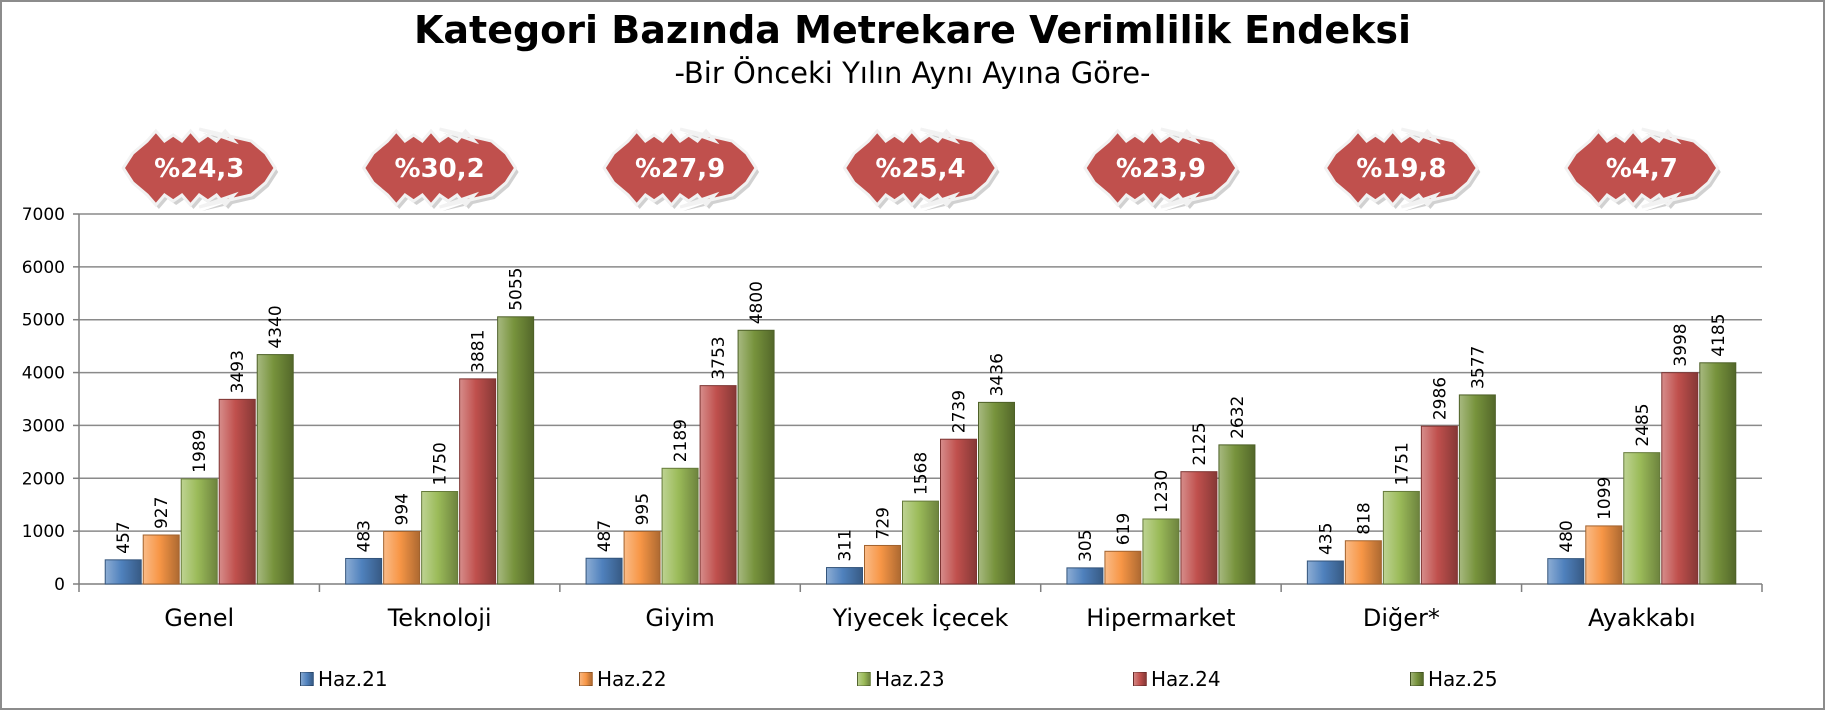 The height and width of the screenshot is (710, 1825). I want to click on chart-subtitle: -Bir Önceki Yılın Aynı Ayına Göre-, so click(912, 73).